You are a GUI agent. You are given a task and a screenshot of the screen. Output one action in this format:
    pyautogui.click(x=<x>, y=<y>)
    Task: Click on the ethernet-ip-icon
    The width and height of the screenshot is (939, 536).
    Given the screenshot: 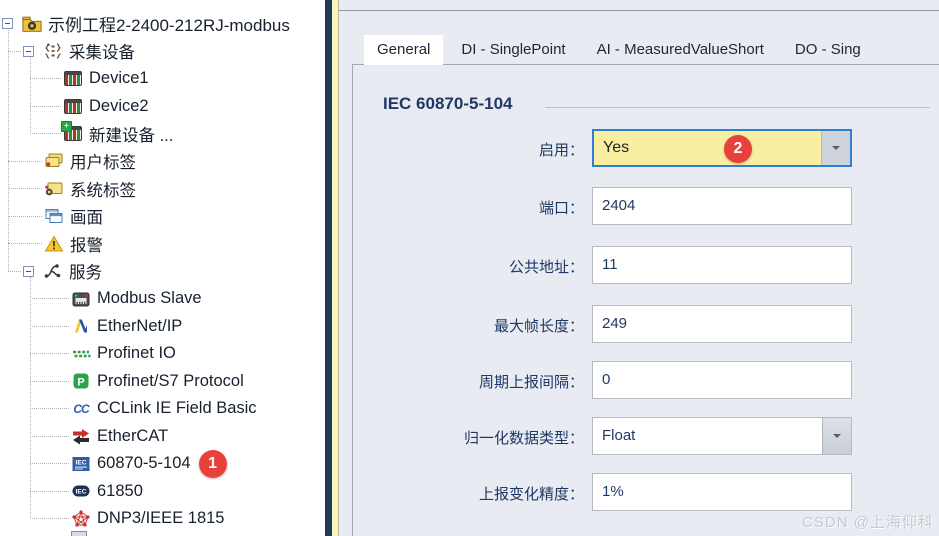 What is the action you would take?
    pyautogui.click(x=81, y=326)
    